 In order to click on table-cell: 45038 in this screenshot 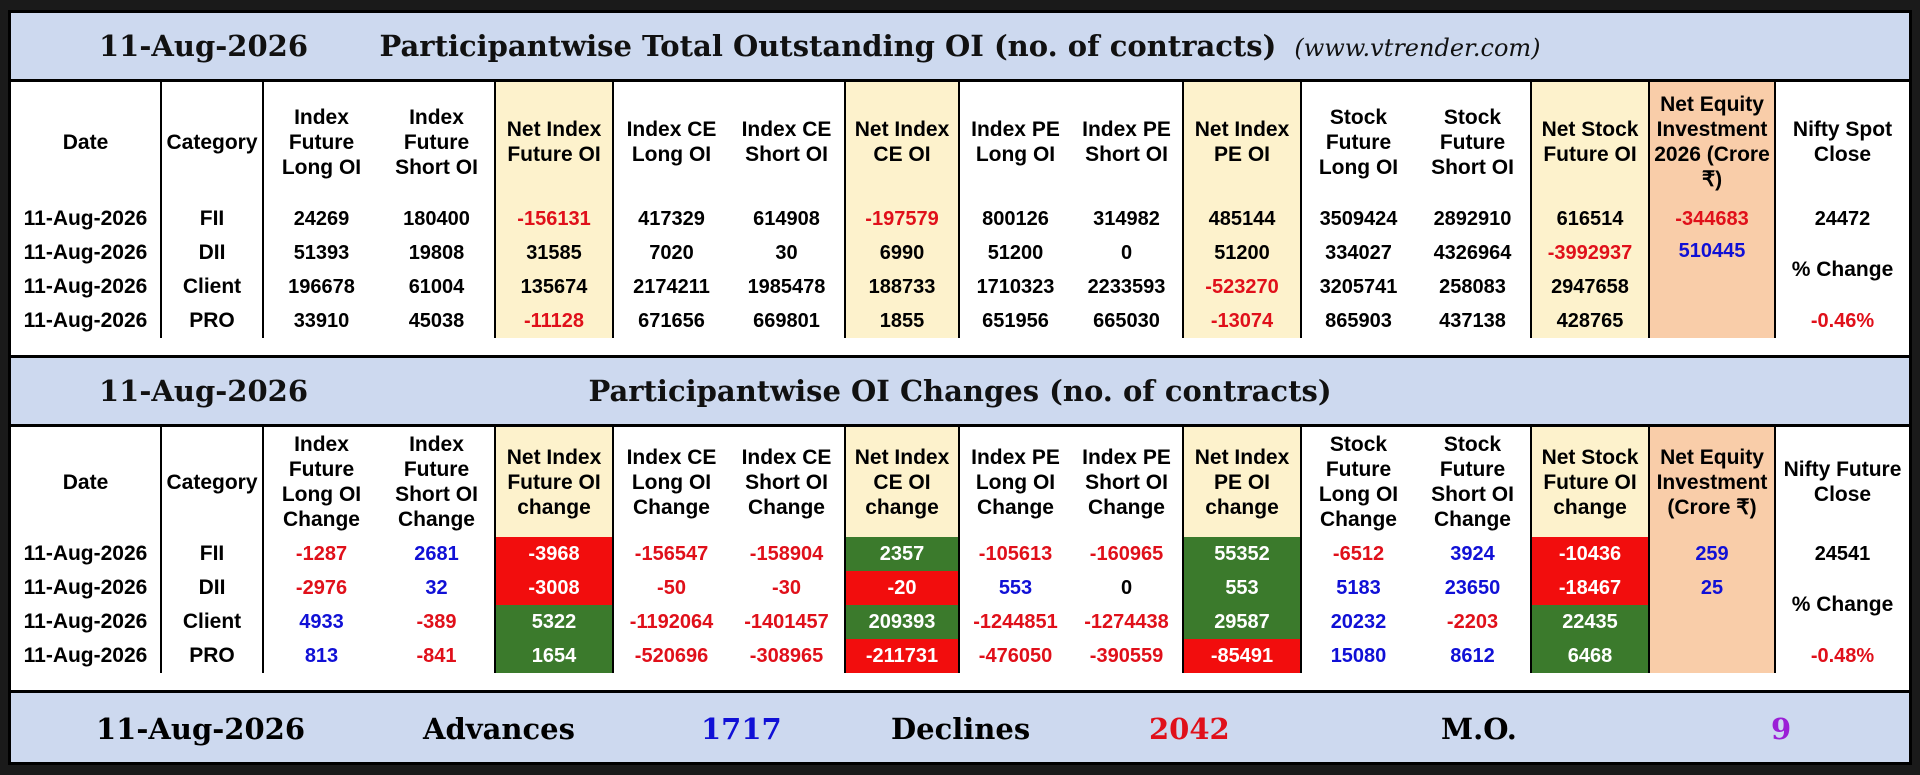, I will do `click(436, 320)`.